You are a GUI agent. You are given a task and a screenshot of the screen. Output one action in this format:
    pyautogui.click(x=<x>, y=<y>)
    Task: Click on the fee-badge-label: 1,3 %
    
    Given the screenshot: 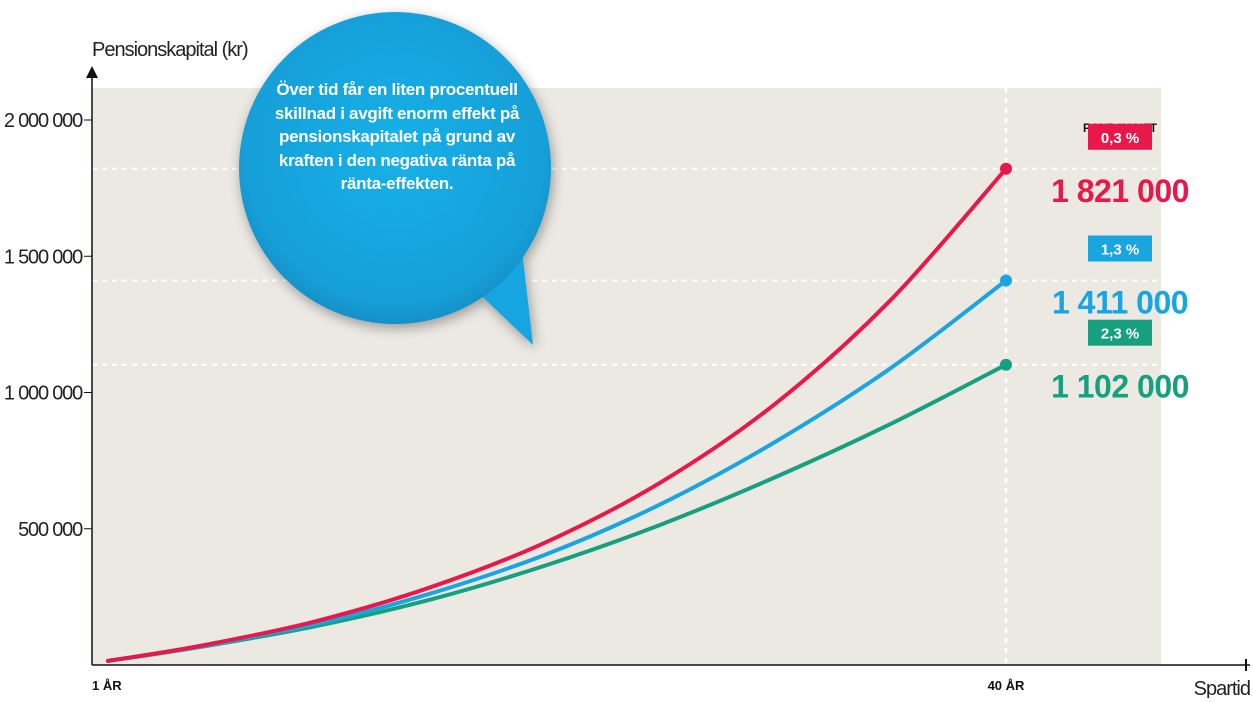 What is the action you would take?
    pyautogui.click(x=1120, y=250)
    